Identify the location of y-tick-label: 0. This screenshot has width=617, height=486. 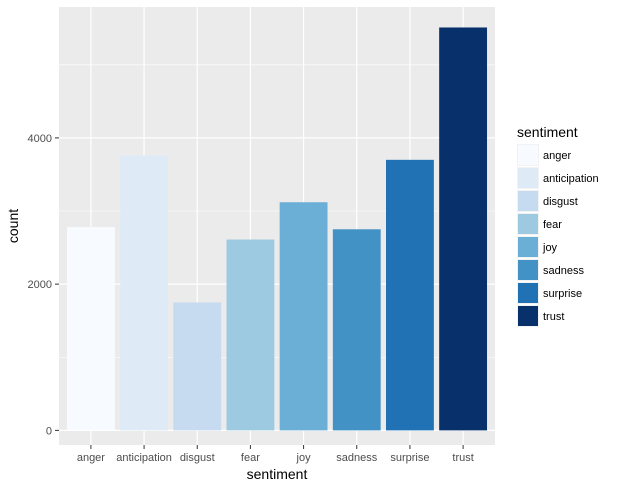
(49, 431).